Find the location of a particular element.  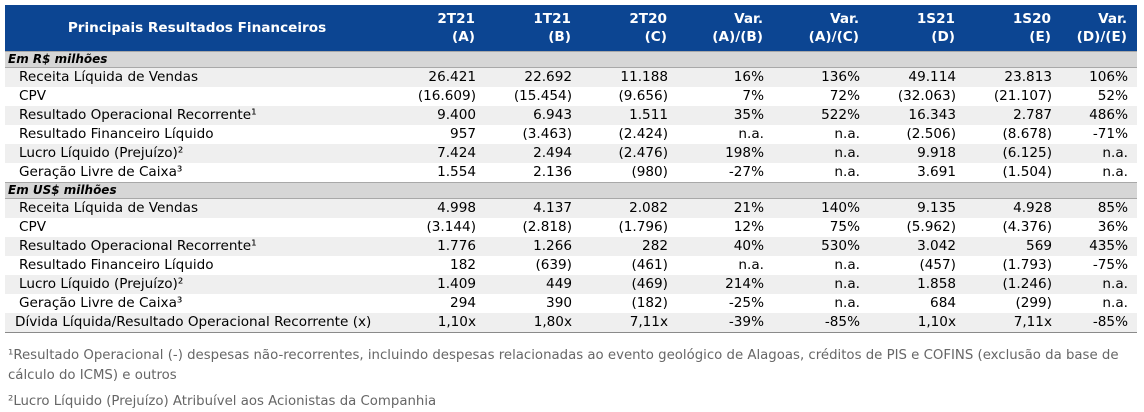

column-header: 2T21 (A) is located at coordinates (437, 28).